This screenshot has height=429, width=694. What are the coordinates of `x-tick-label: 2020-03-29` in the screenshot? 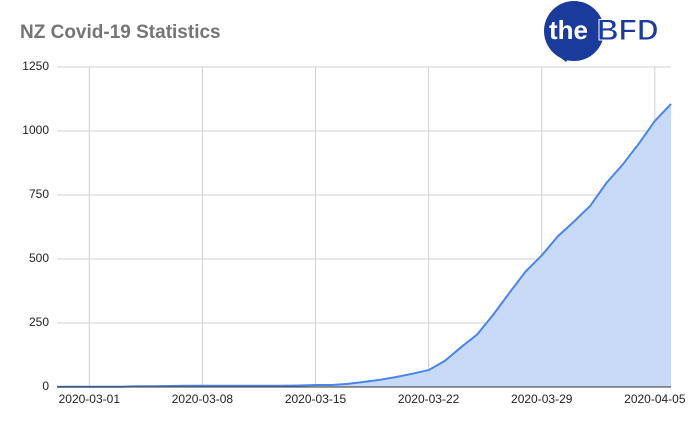 It's located at (542, 399).